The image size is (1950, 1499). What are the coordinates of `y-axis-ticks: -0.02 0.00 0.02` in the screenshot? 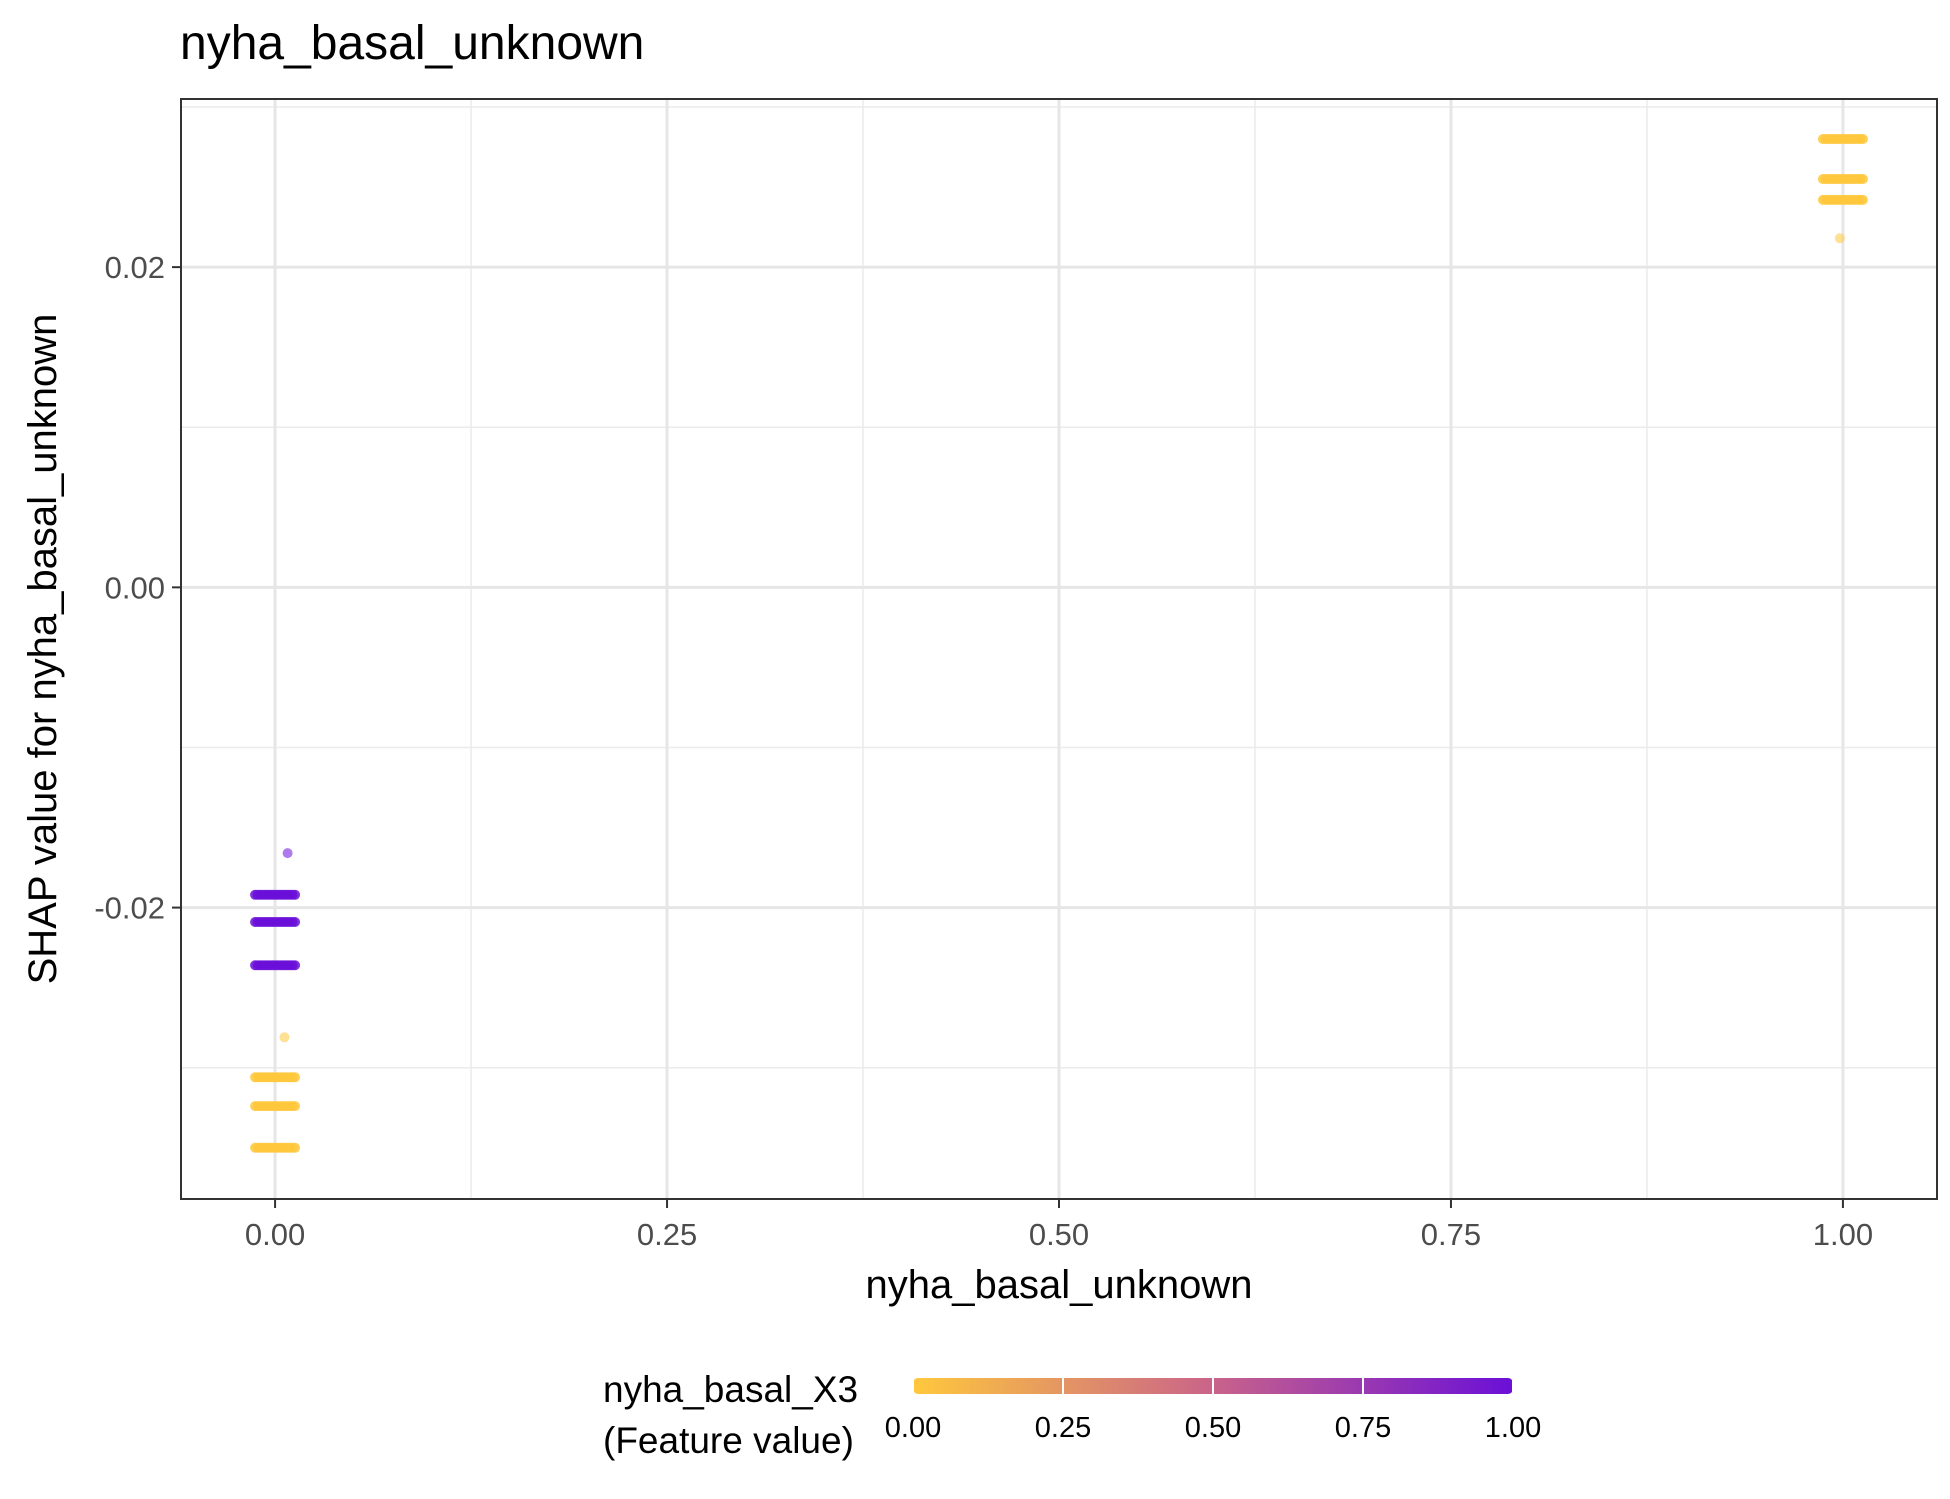 It's located at (137, 588).